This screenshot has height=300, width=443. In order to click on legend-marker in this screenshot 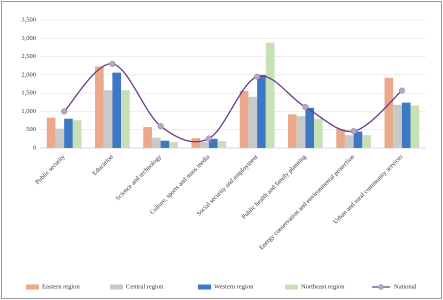, I will do `click(381, 287)`.